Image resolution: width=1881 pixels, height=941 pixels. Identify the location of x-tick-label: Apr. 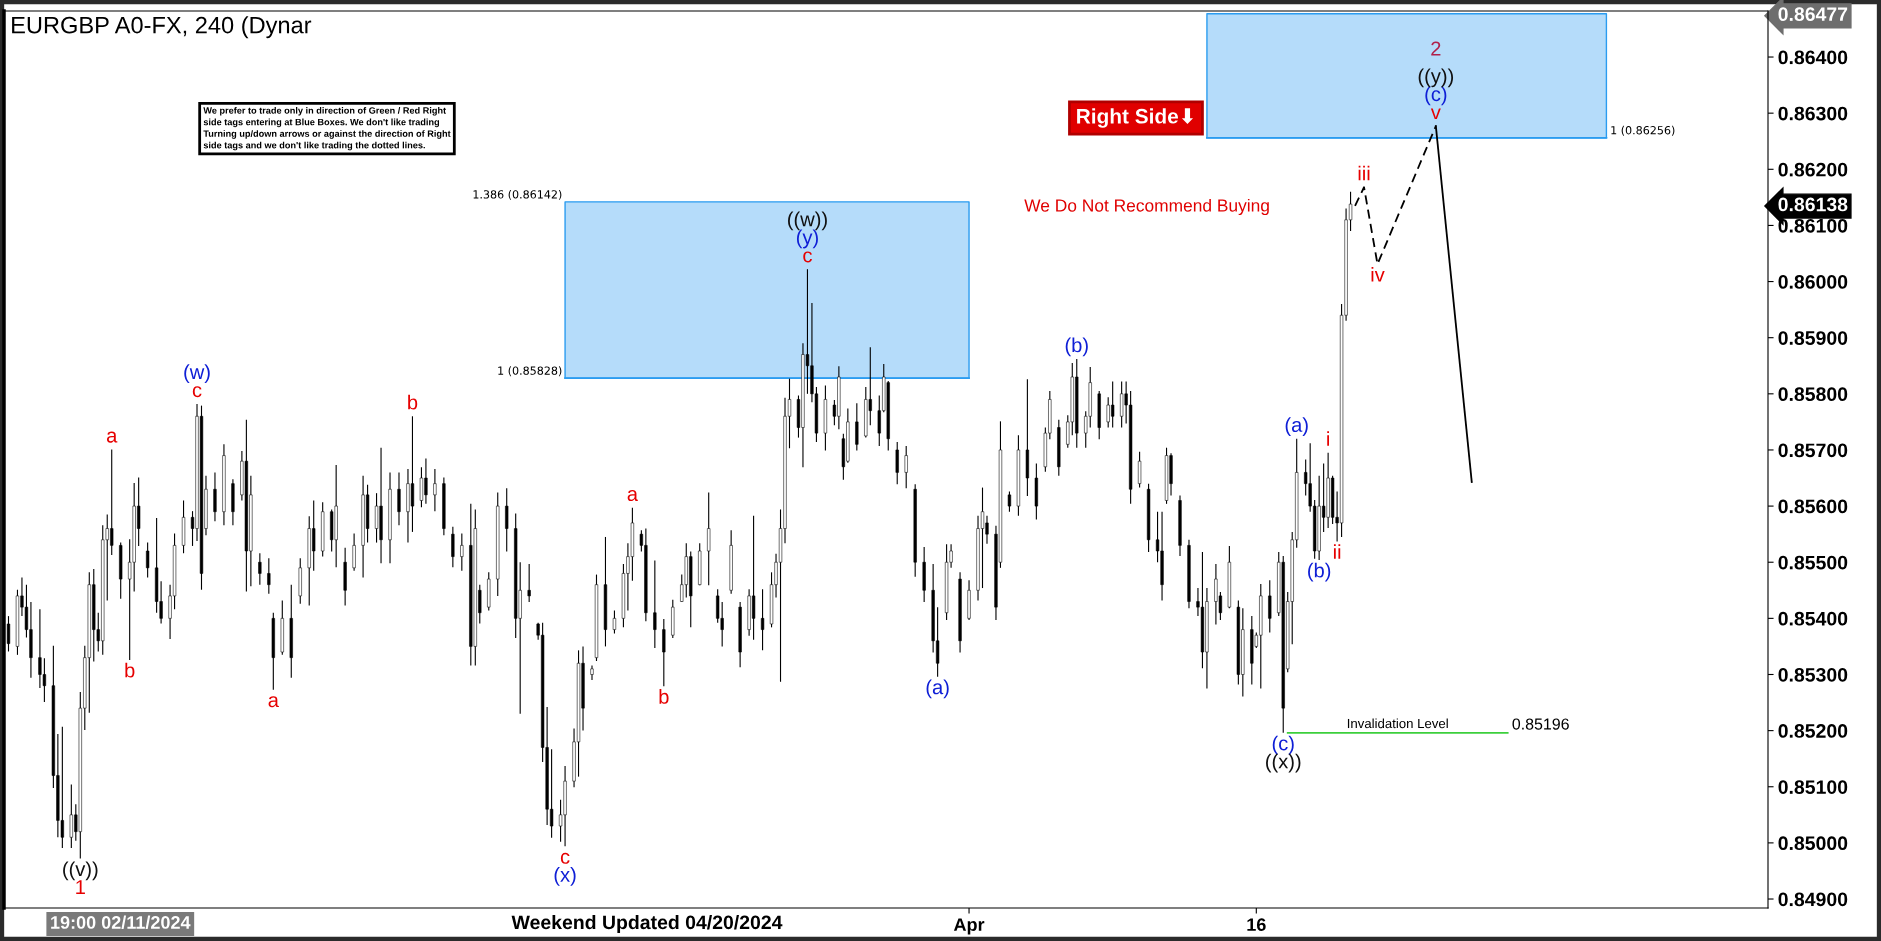
(969, 926).